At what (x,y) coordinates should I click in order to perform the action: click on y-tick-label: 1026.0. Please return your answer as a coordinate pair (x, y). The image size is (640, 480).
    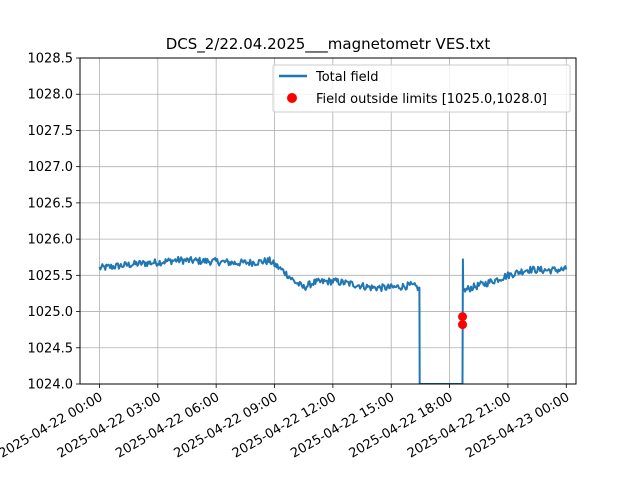
    Looking at the image, I should click on (51, 240).